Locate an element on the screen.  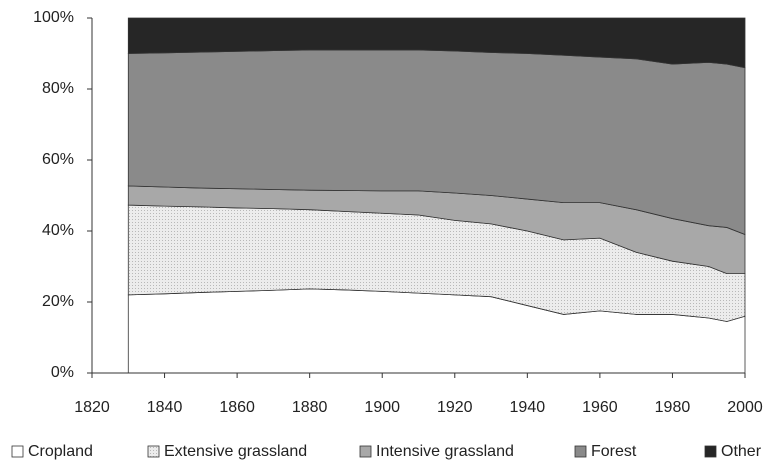
legend-label: Forest is located at coordinates (614, 451).